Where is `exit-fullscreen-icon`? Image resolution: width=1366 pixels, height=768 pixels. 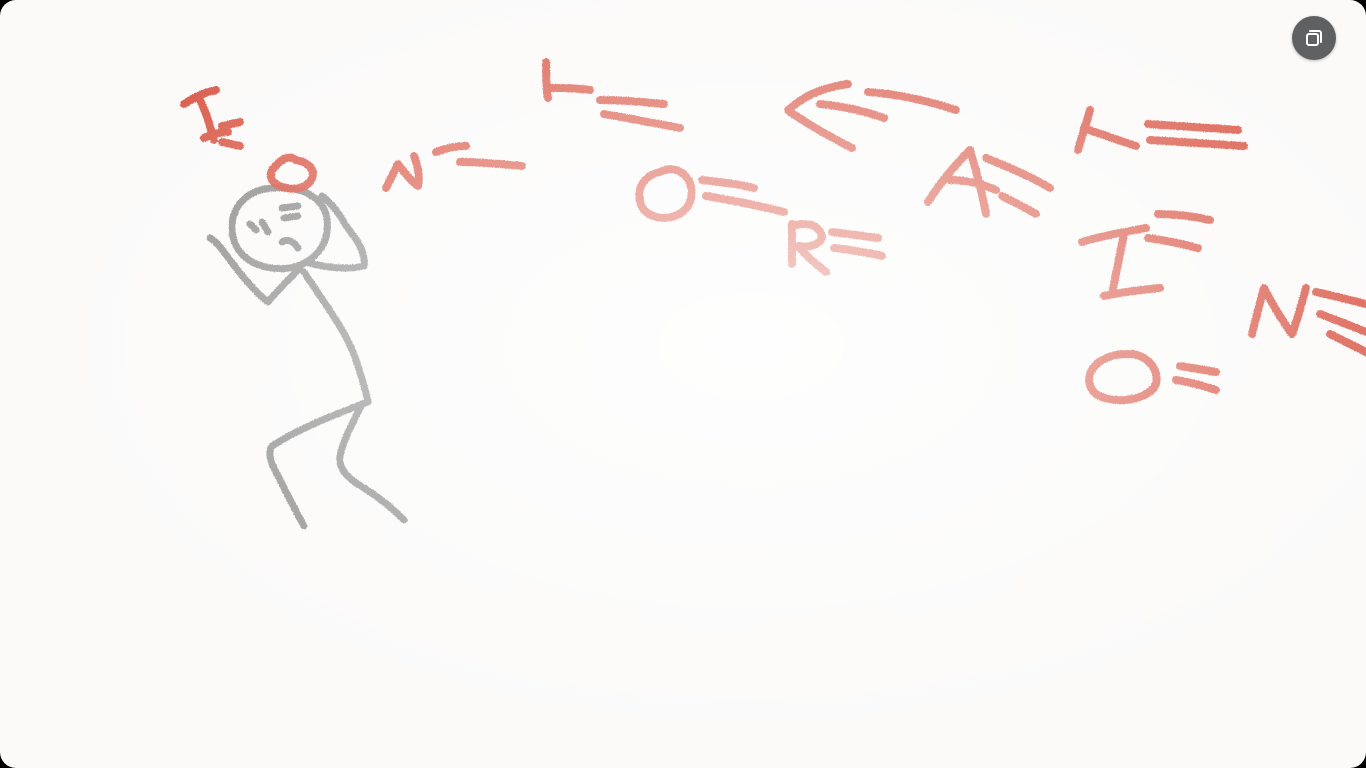 exit-fullscreen-icon is located at coordinates (1314, 38).